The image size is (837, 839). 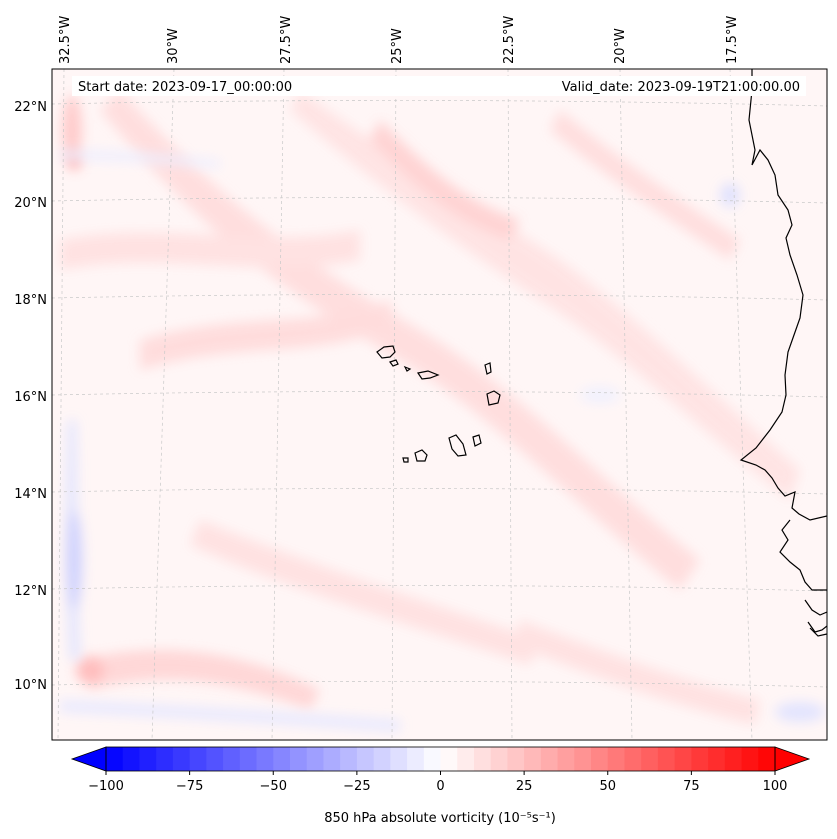 I want to click on colorbar-extend-min, so click(x=88, y=759).